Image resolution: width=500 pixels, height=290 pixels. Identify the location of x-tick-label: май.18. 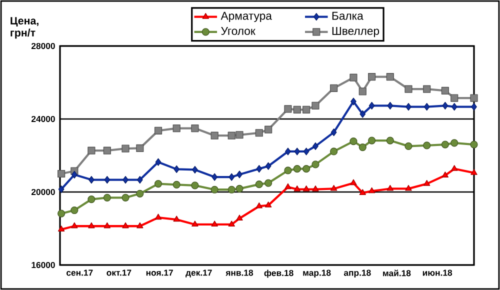
(397, 273).